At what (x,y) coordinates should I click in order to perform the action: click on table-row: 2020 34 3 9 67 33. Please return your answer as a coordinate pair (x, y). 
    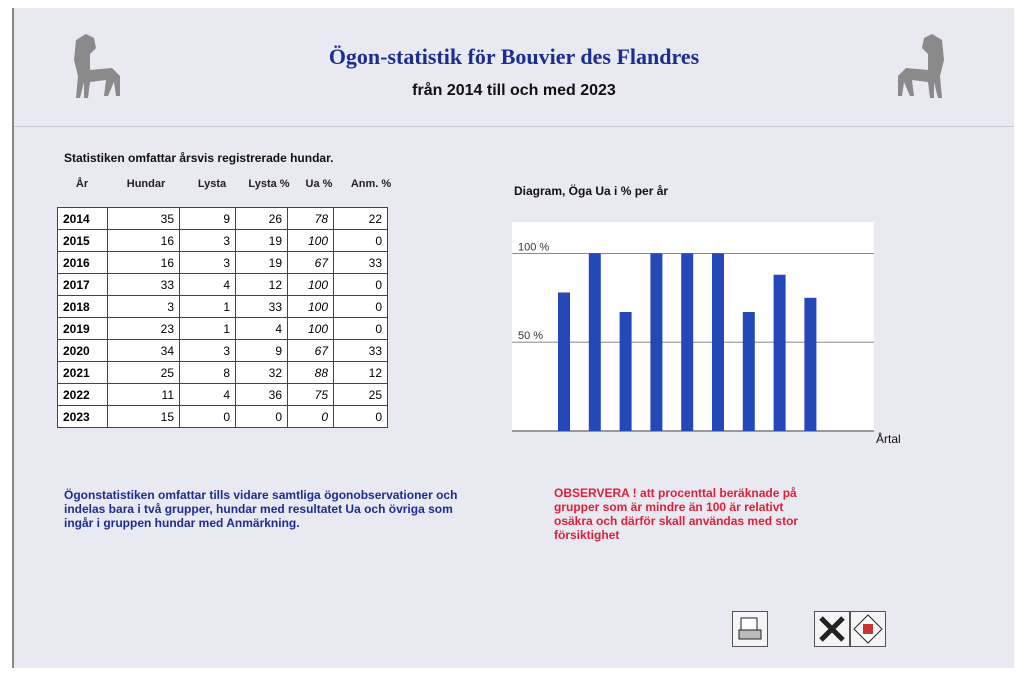
    Looking at the image, I should click on (222, 350).